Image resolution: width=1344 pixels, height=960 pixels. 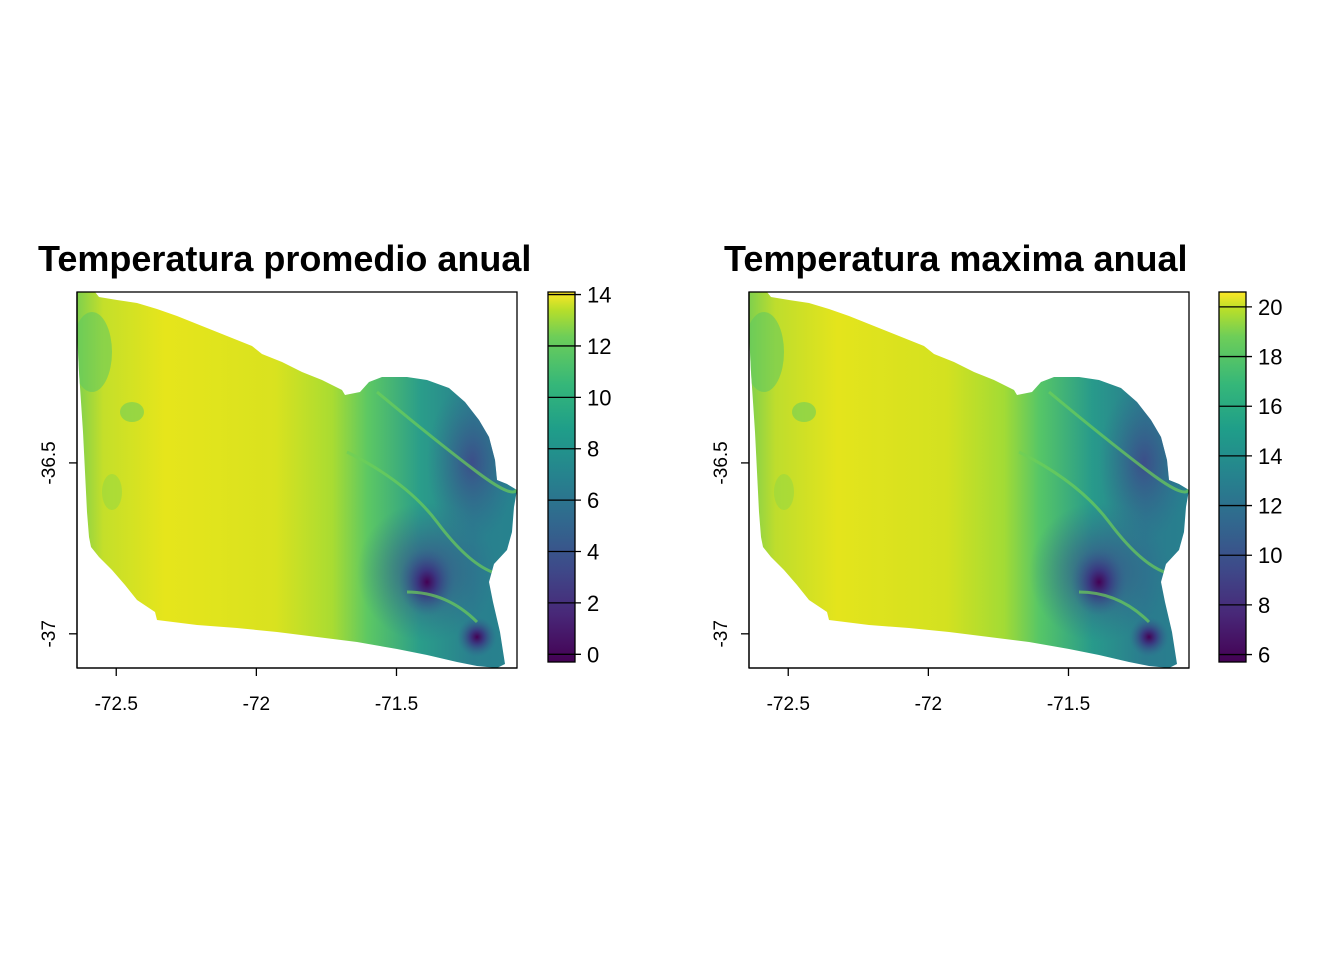 I want to click on panel-title: Temperatura maxima anual, so click(x=956, y=258).